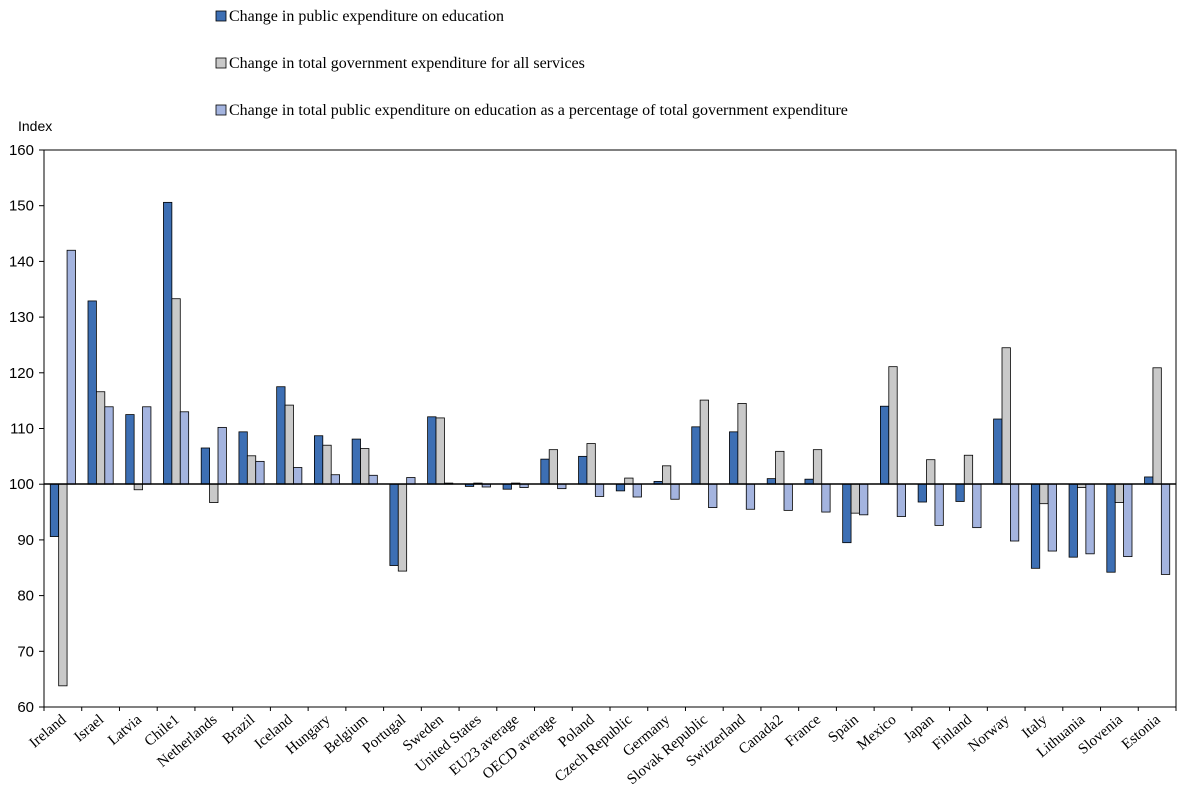  Describe the element at coordinates (25, 596) in the screenshot. I see `y-tick-label-80: 80` at that location.